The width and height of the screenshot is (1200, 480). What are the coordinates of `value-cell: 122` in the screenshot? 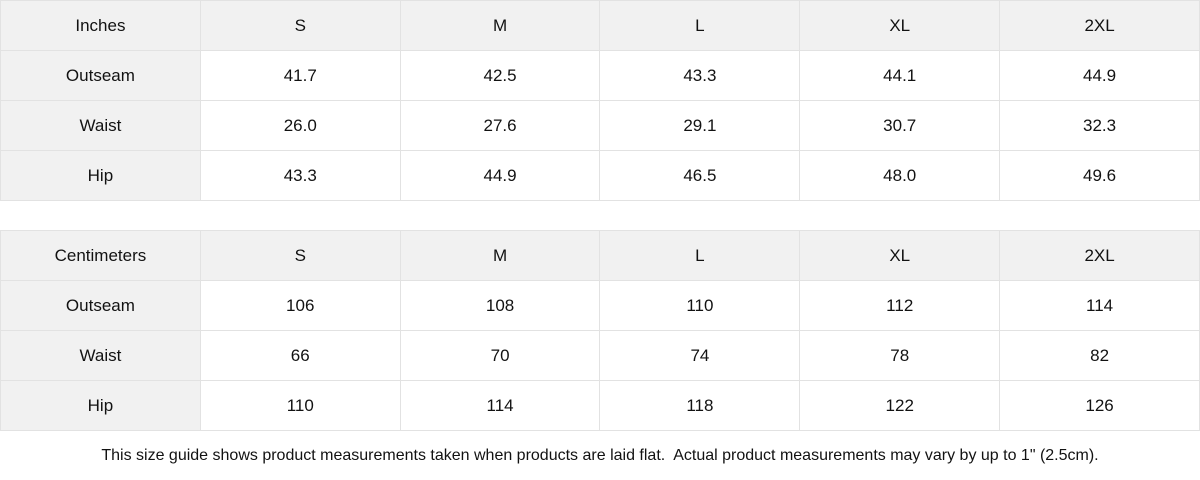 It's located at (900, 405).